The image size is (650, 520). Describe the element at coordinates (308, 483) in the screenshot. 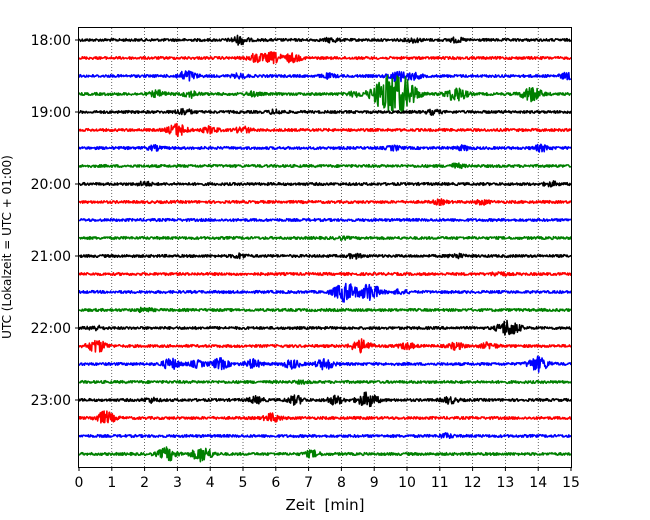

I see `x-tick-label: 7` at that location.